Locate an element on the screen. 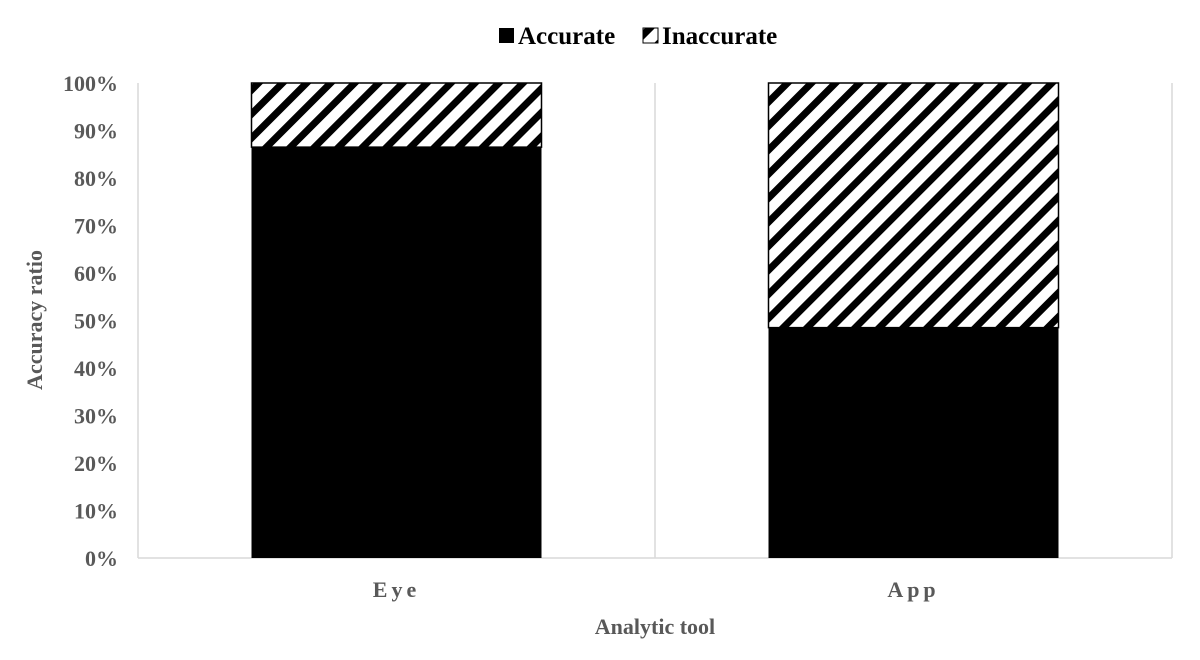 This screenshot has height=660, width=1200. x-axis-categories: Eye App is located at coordinates (656, 589).